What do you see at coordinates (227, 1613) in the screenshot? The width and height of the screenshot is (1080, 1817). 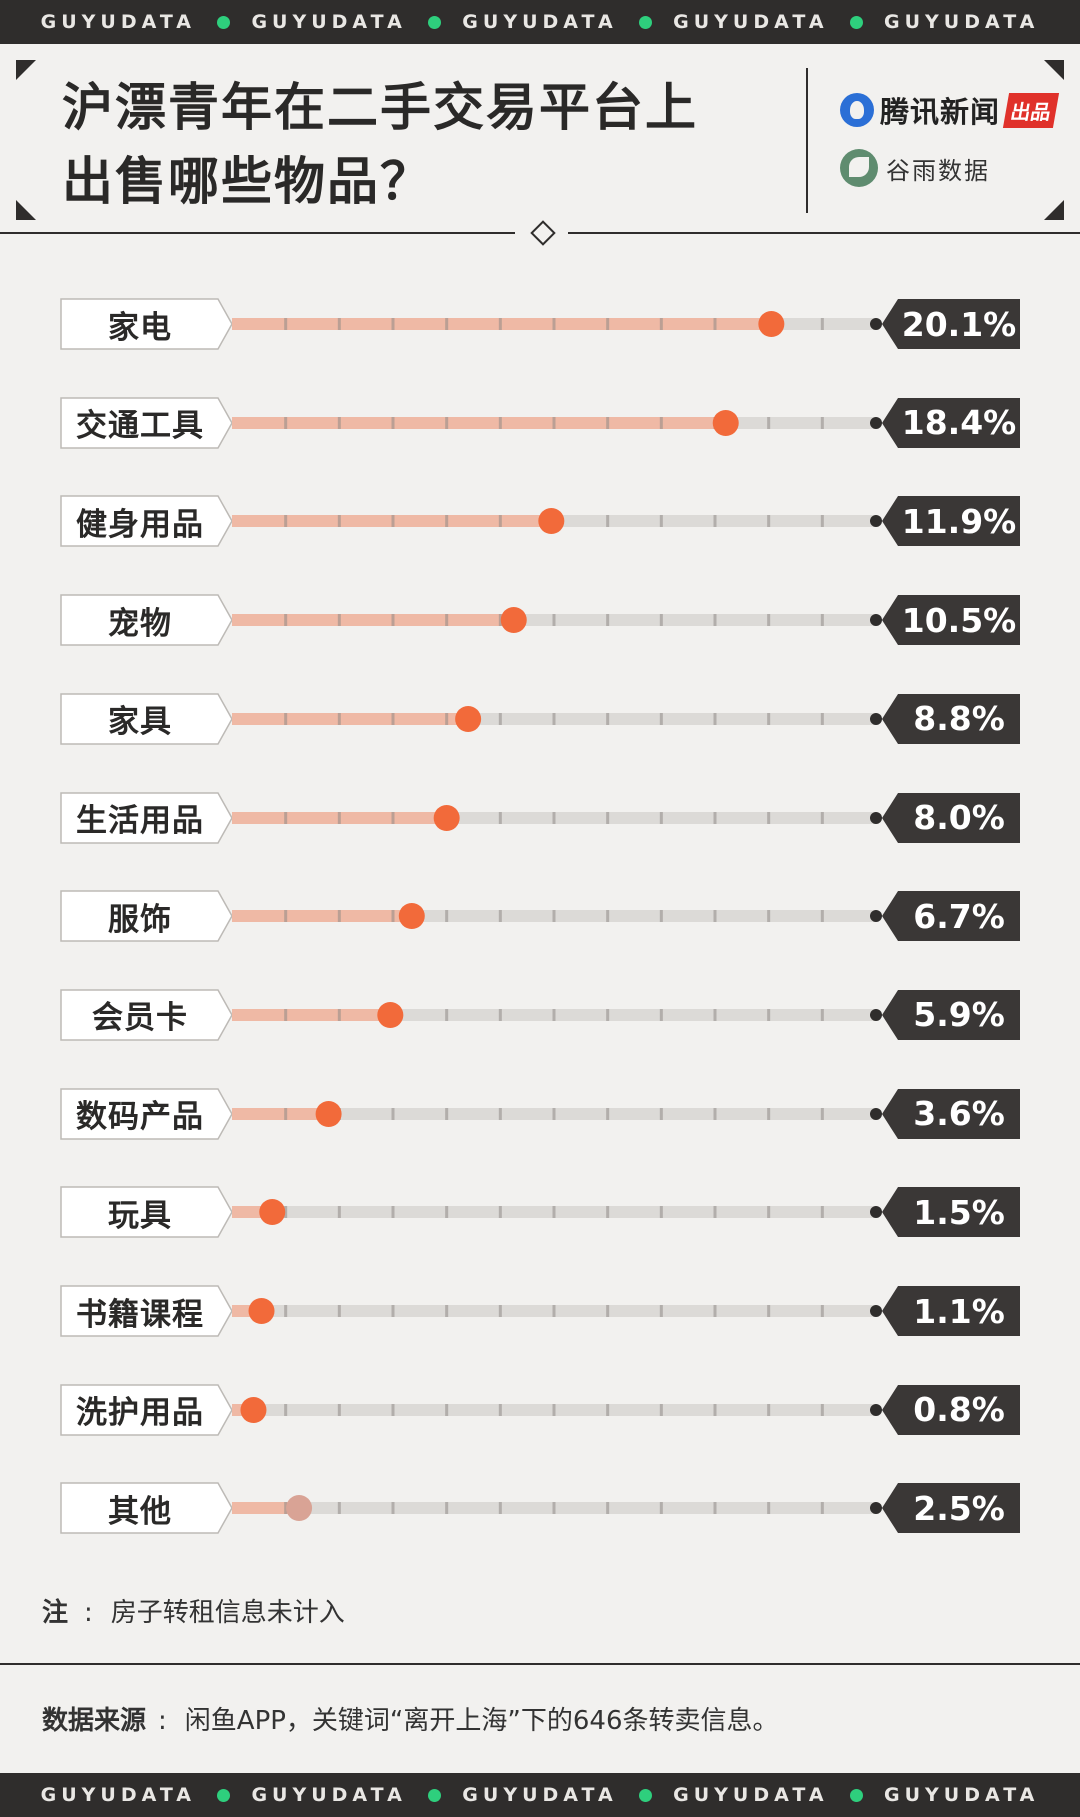 I see `note-text: 房子转租信息未计入` at bounding box center [227, 1613].